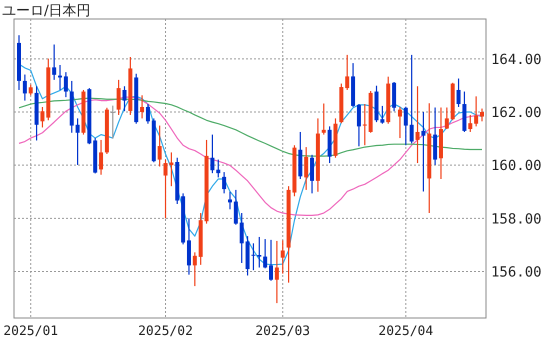  Describe the element at coordinates (516, 113) in the screenshot. I see `ytick-label: 162.00` at that location.